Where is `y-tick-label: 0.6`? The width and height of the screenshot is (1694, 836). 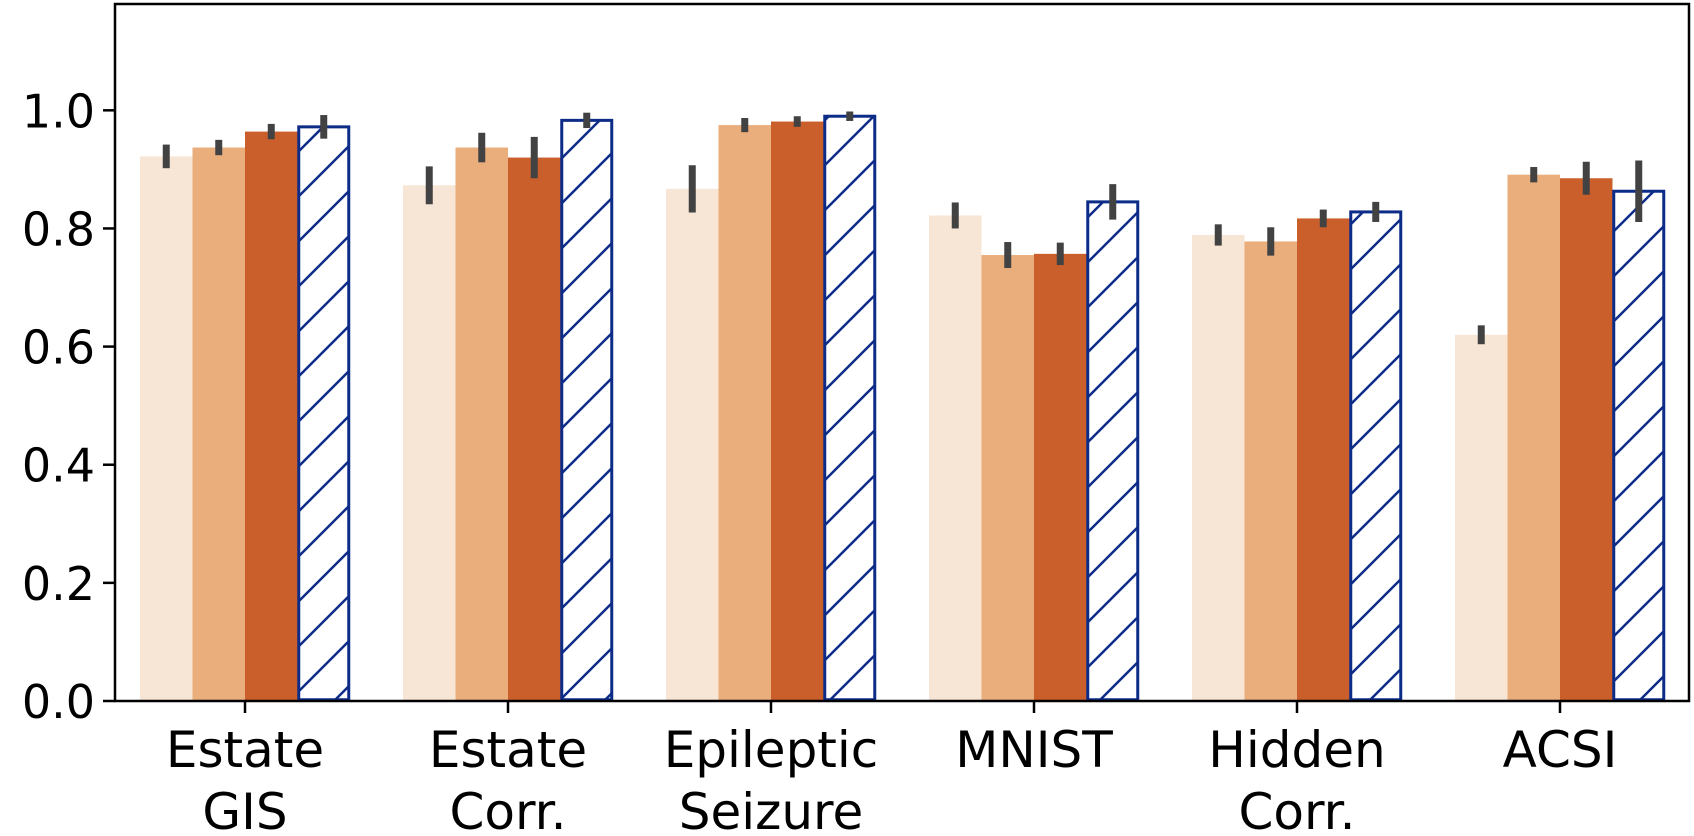
y-tick-label: 0.6 is located at coordinates (58, 348).